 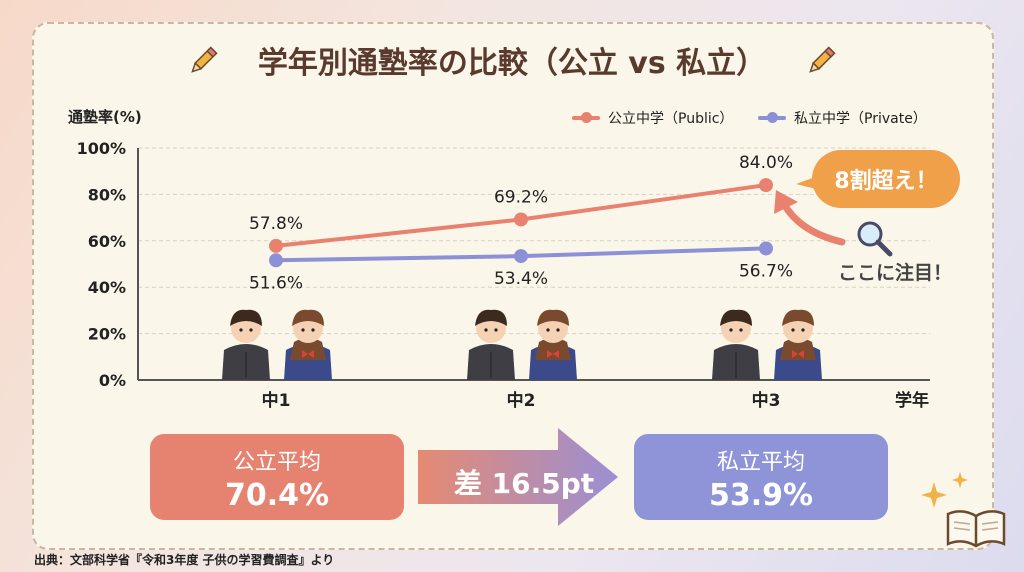 I want to click on attention-note: ここに注目！, so click(x=895, y=273).